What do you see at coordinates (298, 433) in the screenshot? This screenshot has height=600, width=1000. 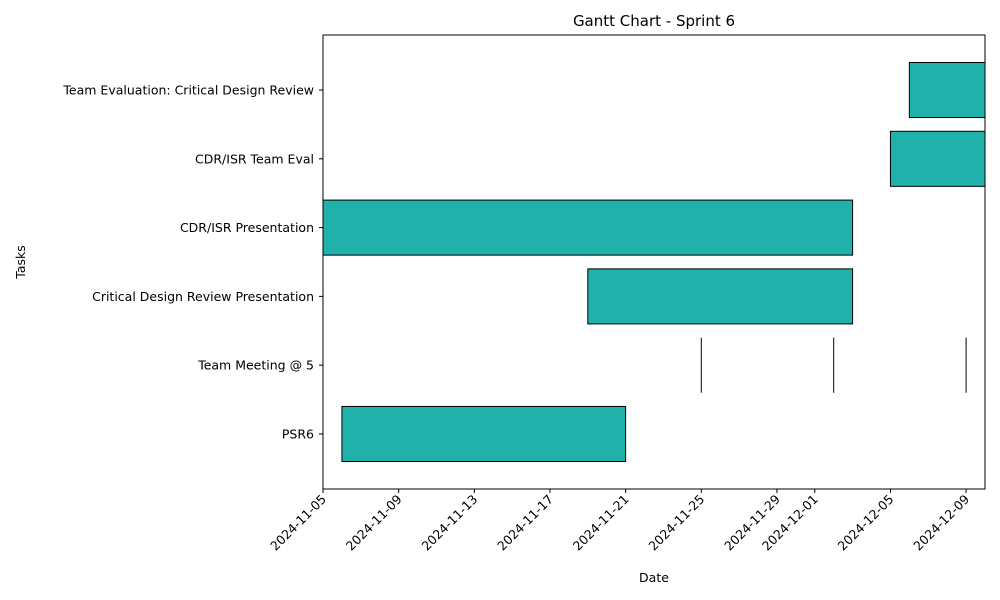 I see `y-tick-label: PSR6` at bounding box center [298, 433].